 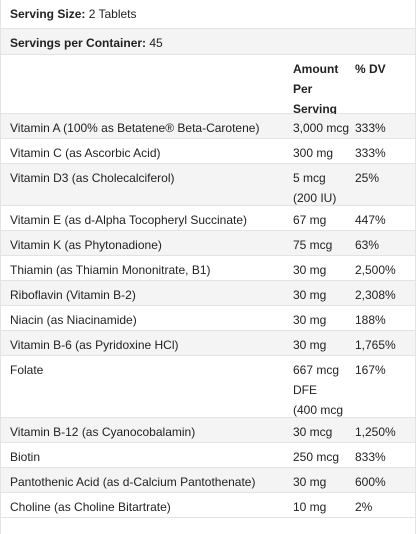 What do you see at coordinates (364, 507) in the screenshot?
I see `daily-value: 2%` at bounding box center [364, 507].